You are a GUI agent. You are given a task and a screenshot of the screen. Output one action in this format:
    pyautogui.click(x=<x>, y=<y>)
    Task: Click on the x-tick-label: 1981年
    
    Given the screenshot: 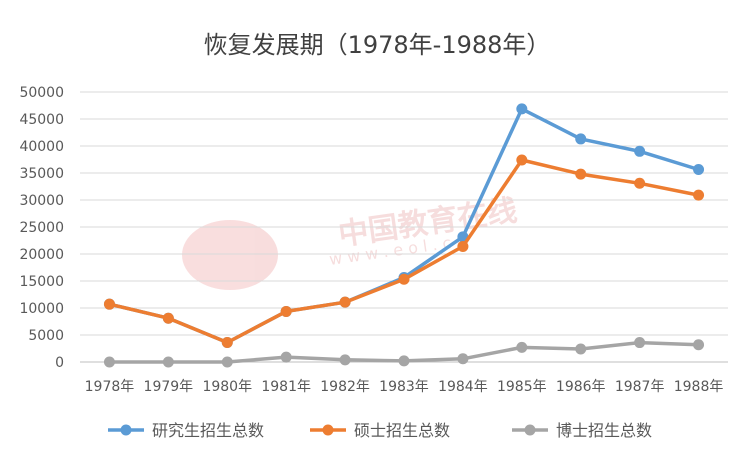 What is the action you would take?
    pyautogui.click(x=286, y=387)
    